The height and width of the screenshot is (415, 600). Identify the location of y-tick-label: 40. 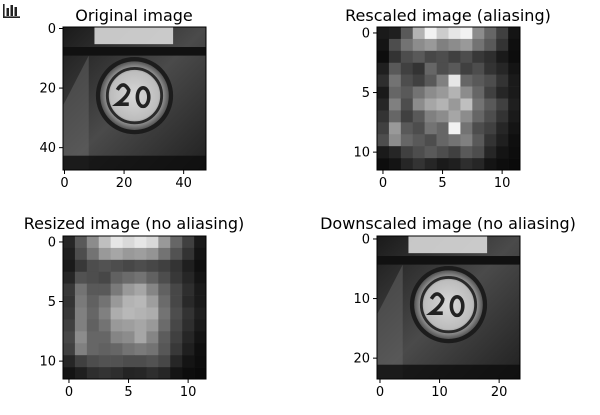
(47, 148).